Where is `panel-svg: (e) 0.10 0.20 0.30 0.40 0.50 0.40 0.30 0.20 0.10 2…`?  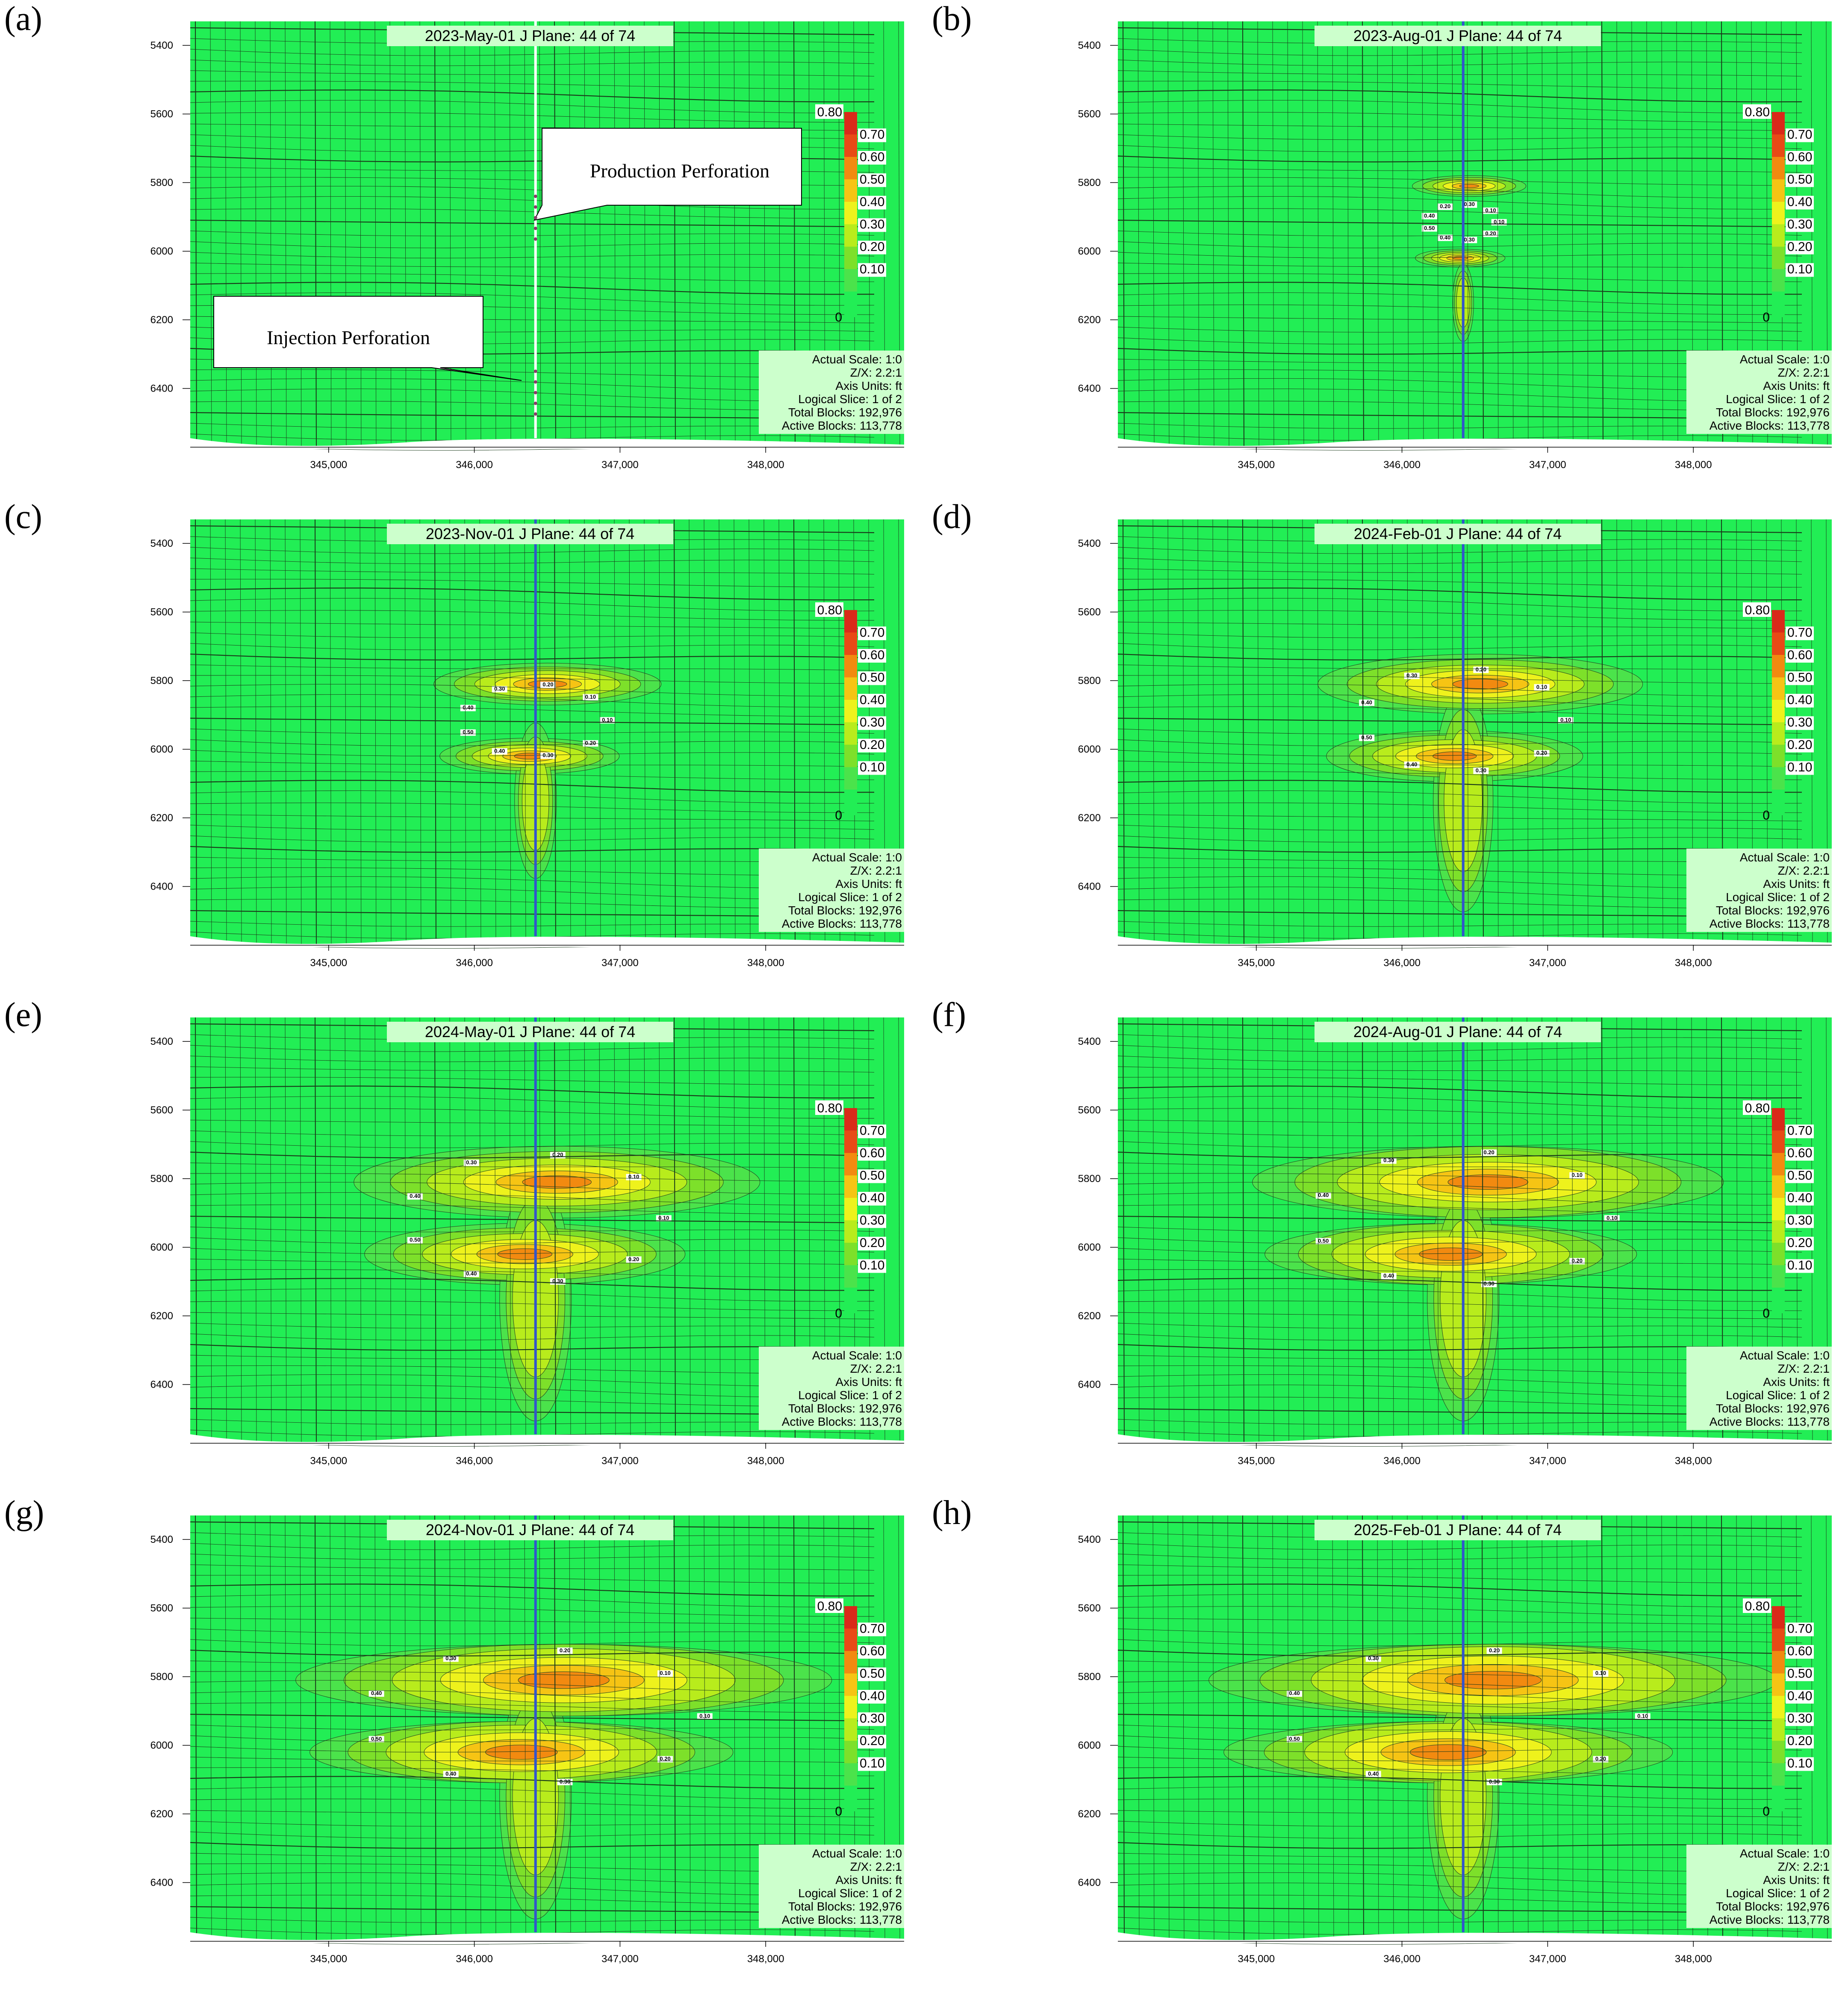 panel-svg: (e) 0.10 0.20 0.30 0.40 0.50 0.40 0.30 0.20 0.10 2… is located at coordinates (454, 1231).